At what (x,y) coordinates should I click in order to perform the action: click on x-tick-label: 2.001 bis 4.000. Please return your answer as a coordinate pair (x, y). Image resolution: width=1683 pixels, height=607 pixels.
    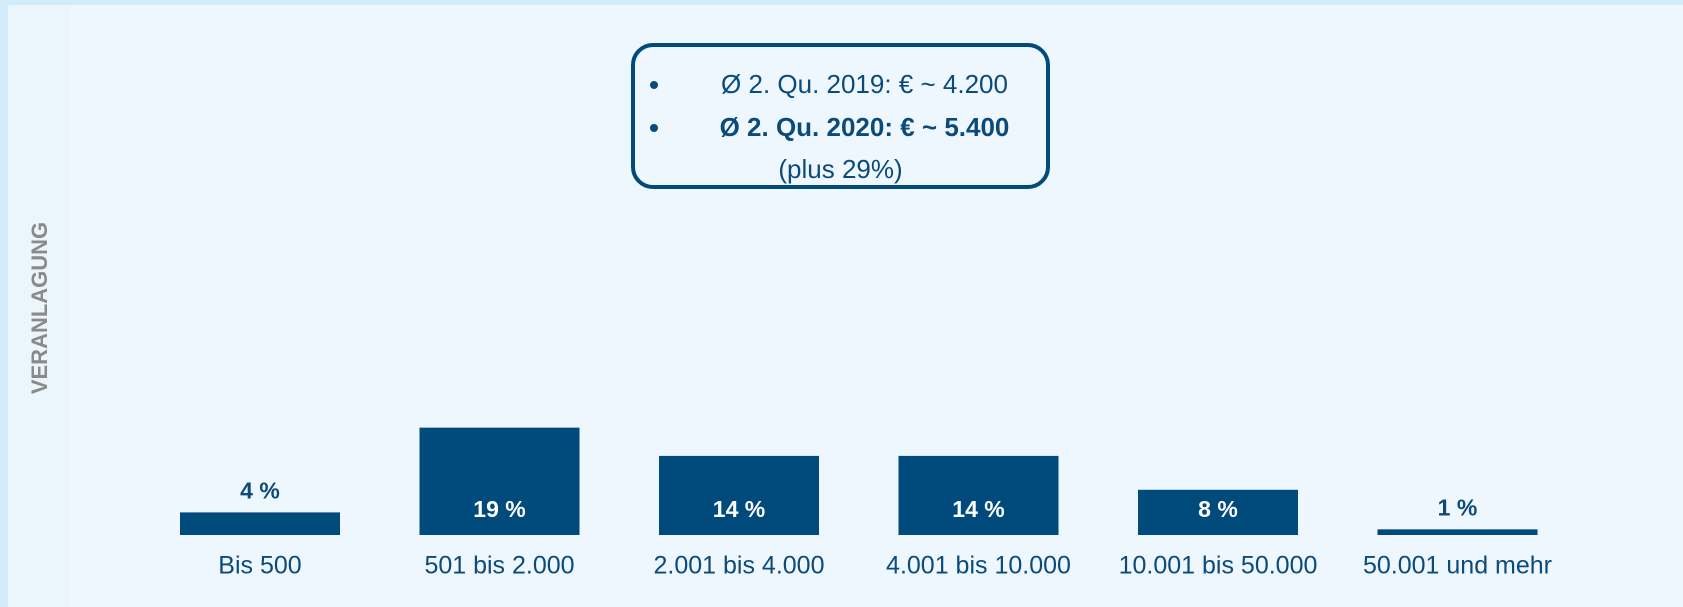
    Looking at the image, I should click on (739, 566).